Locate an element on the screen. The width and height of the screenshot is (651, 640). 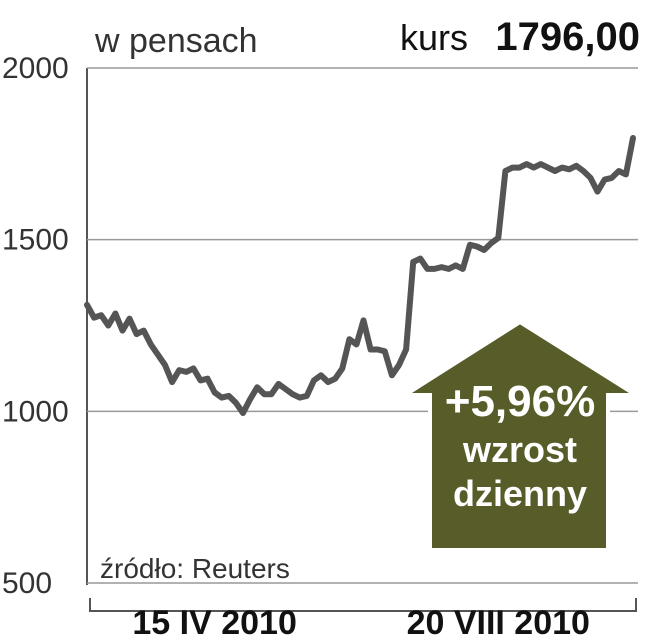
arrow is located at coordinates (520, 435).